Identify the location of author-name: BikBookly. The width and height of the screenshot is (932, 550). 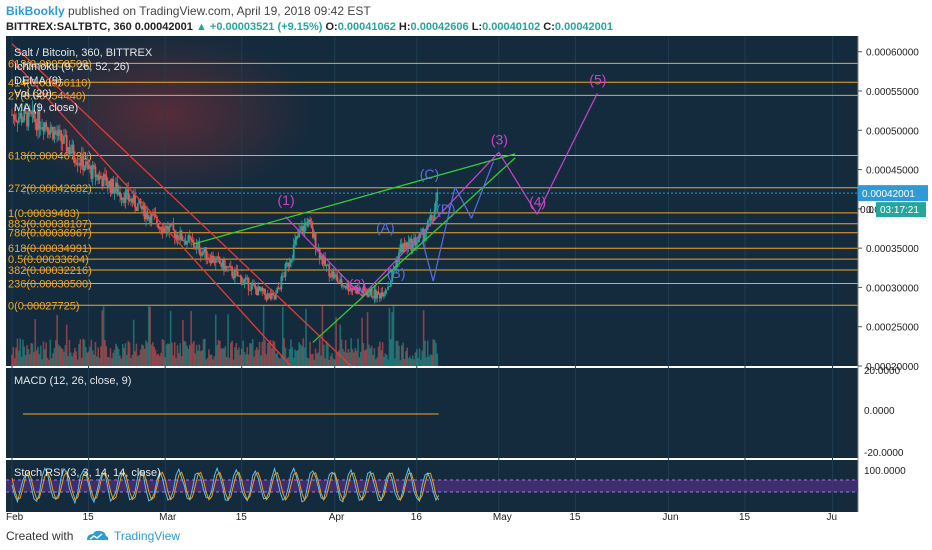
(35, 11).